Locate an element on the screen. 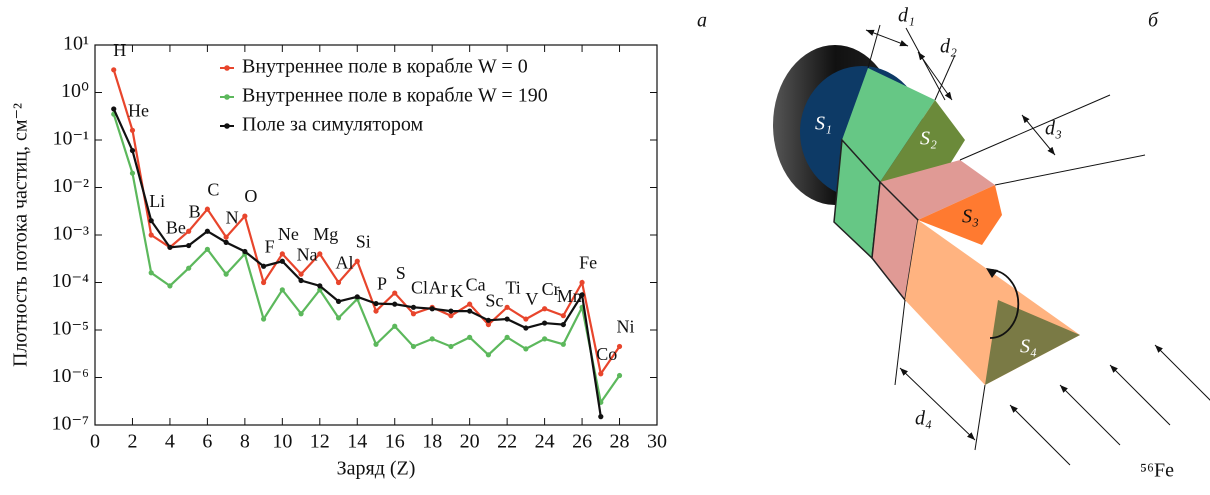 The image size is (1210, 495). y-tick-label: 10⁰ is located at coordinates (75, 91).